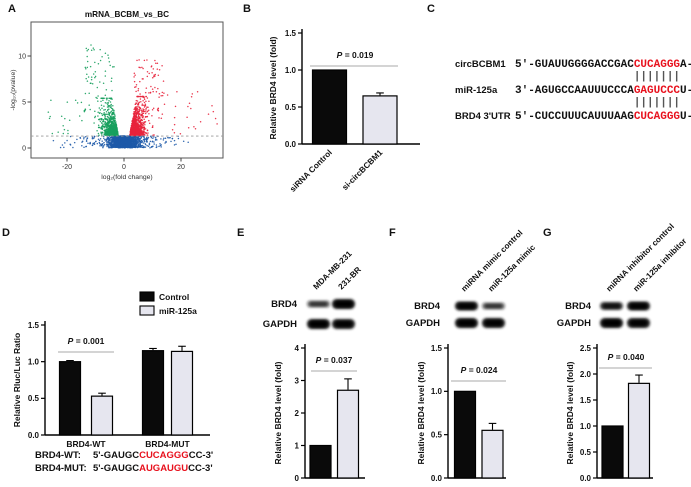  I want to click on panel-label-f: F, so click(392, 233).